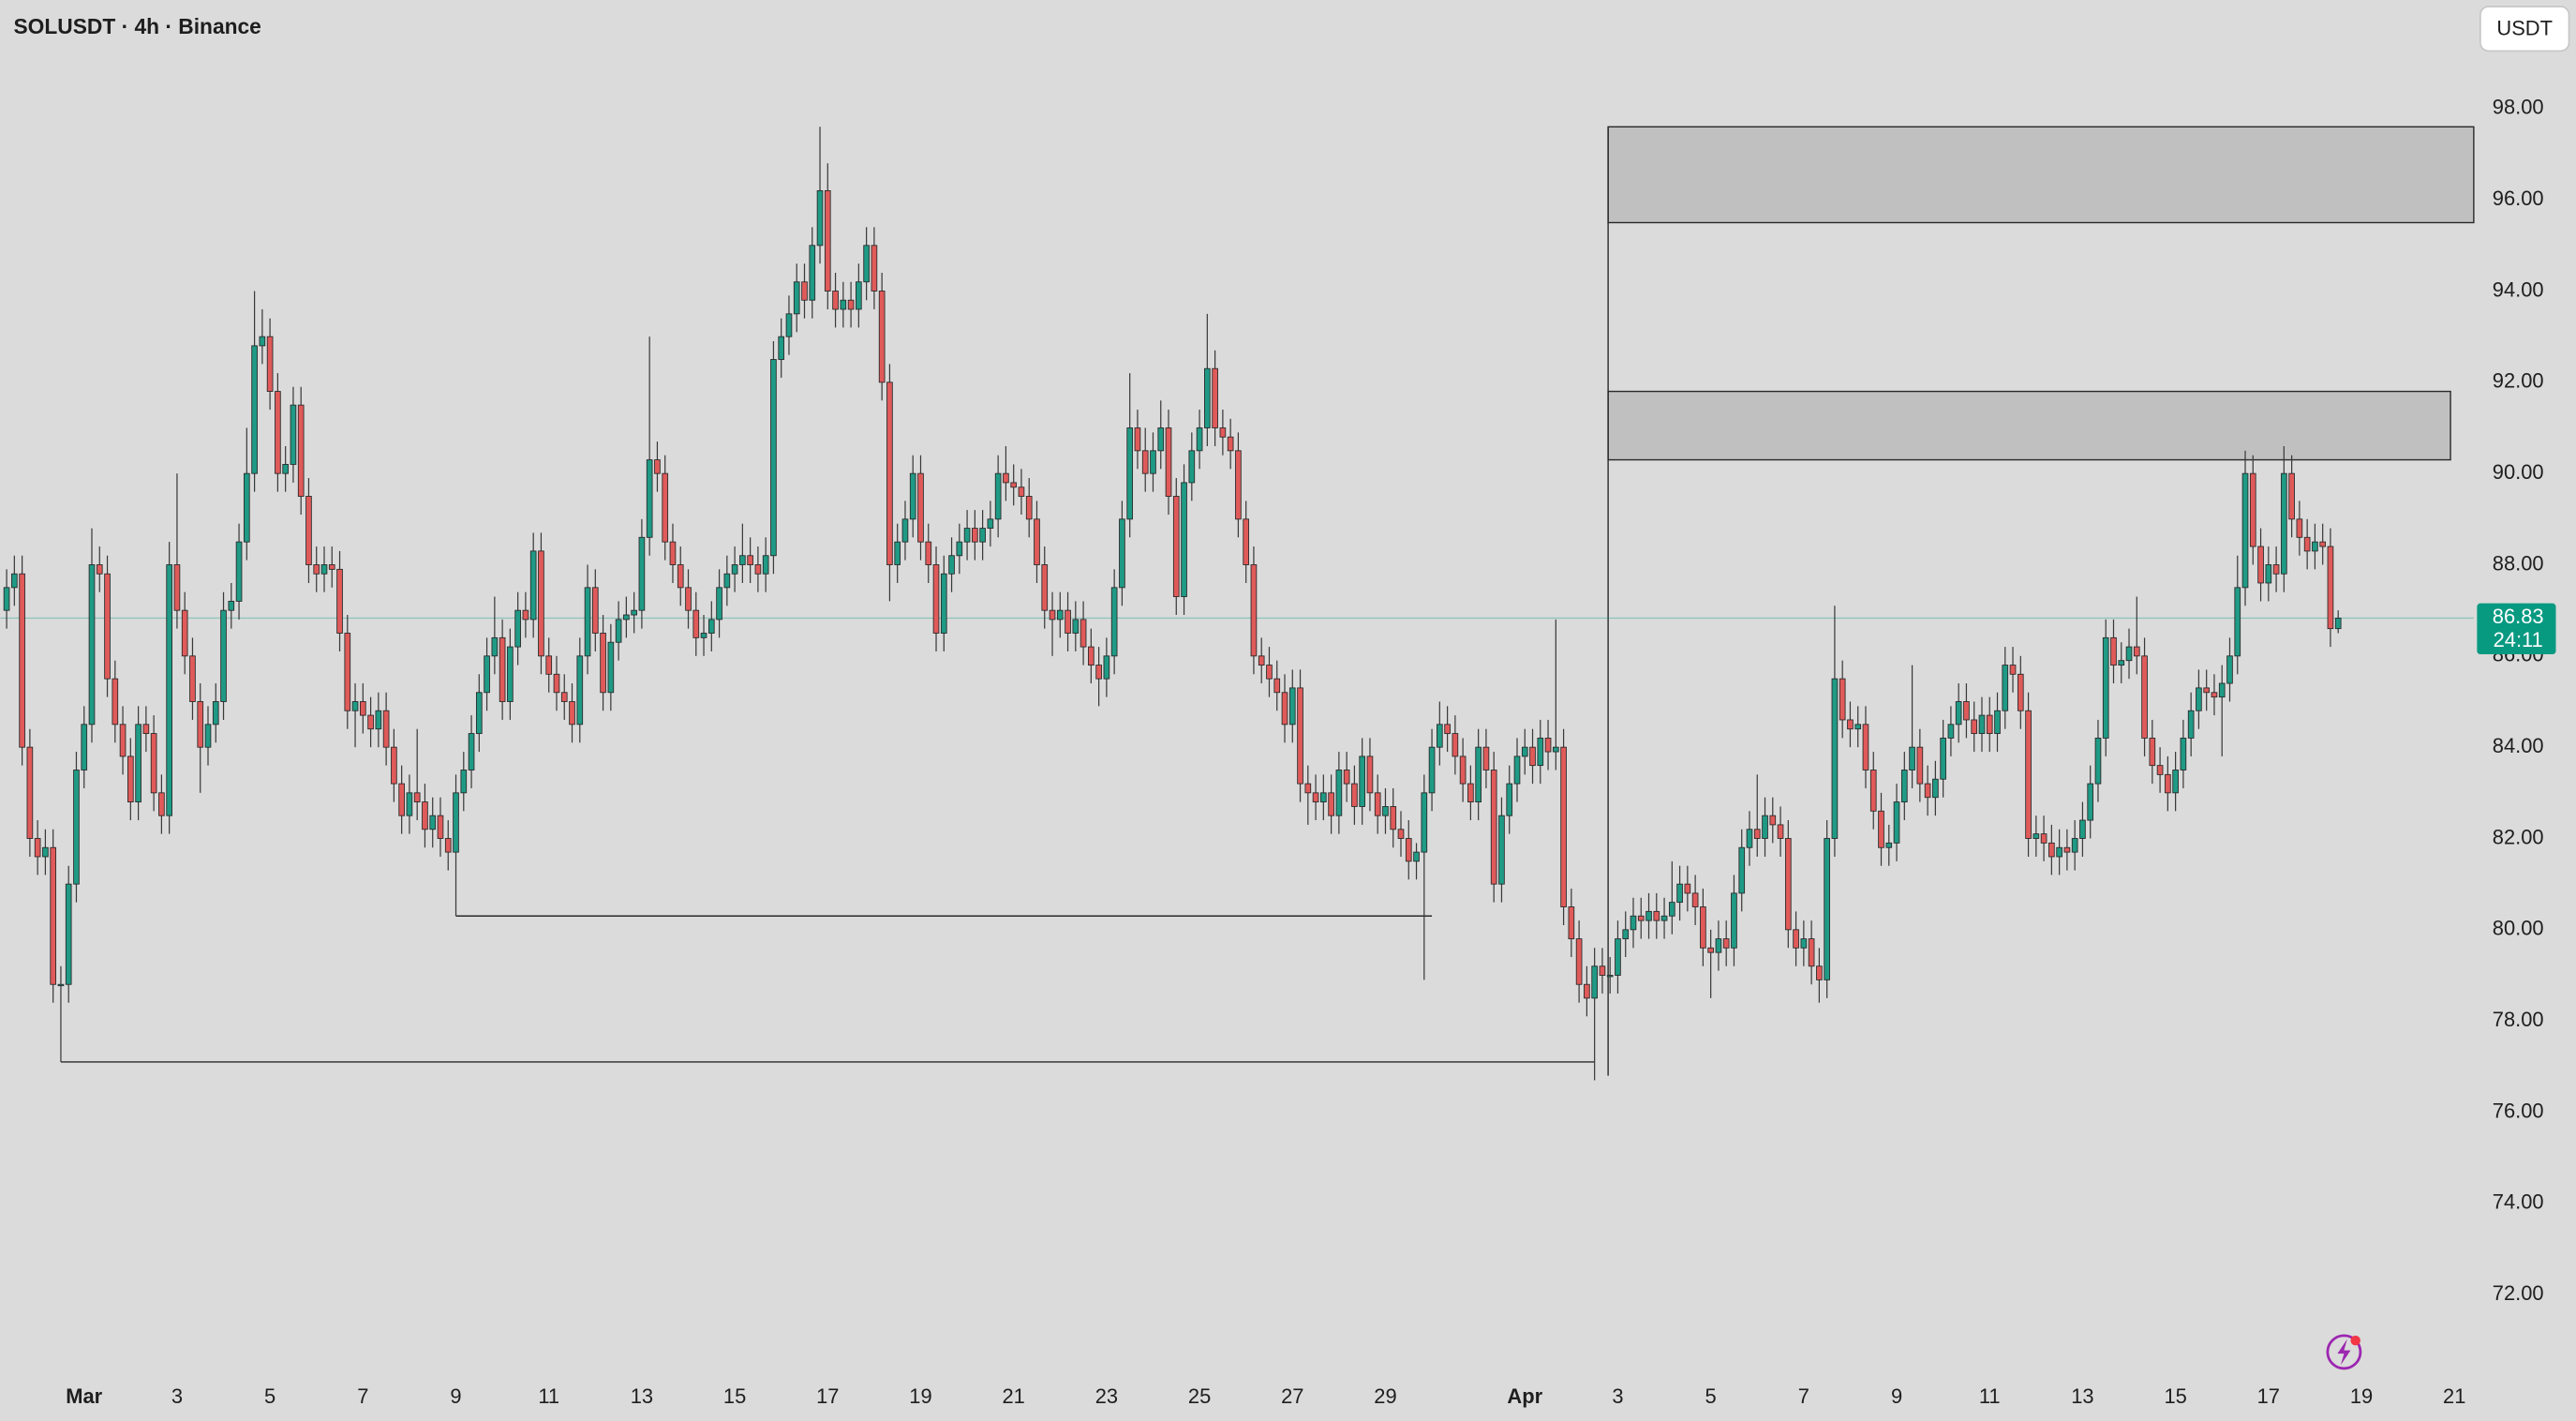  Describe the element at coordinates (1292, 1396) in the screenshot. I see `x-tick-label: 27` at that location.